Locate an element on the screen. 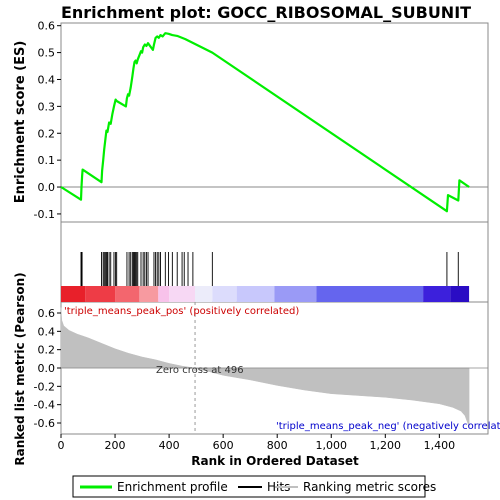 The image size is (500, 500). xtick-label: 600 is located at coordinates (223, 445).